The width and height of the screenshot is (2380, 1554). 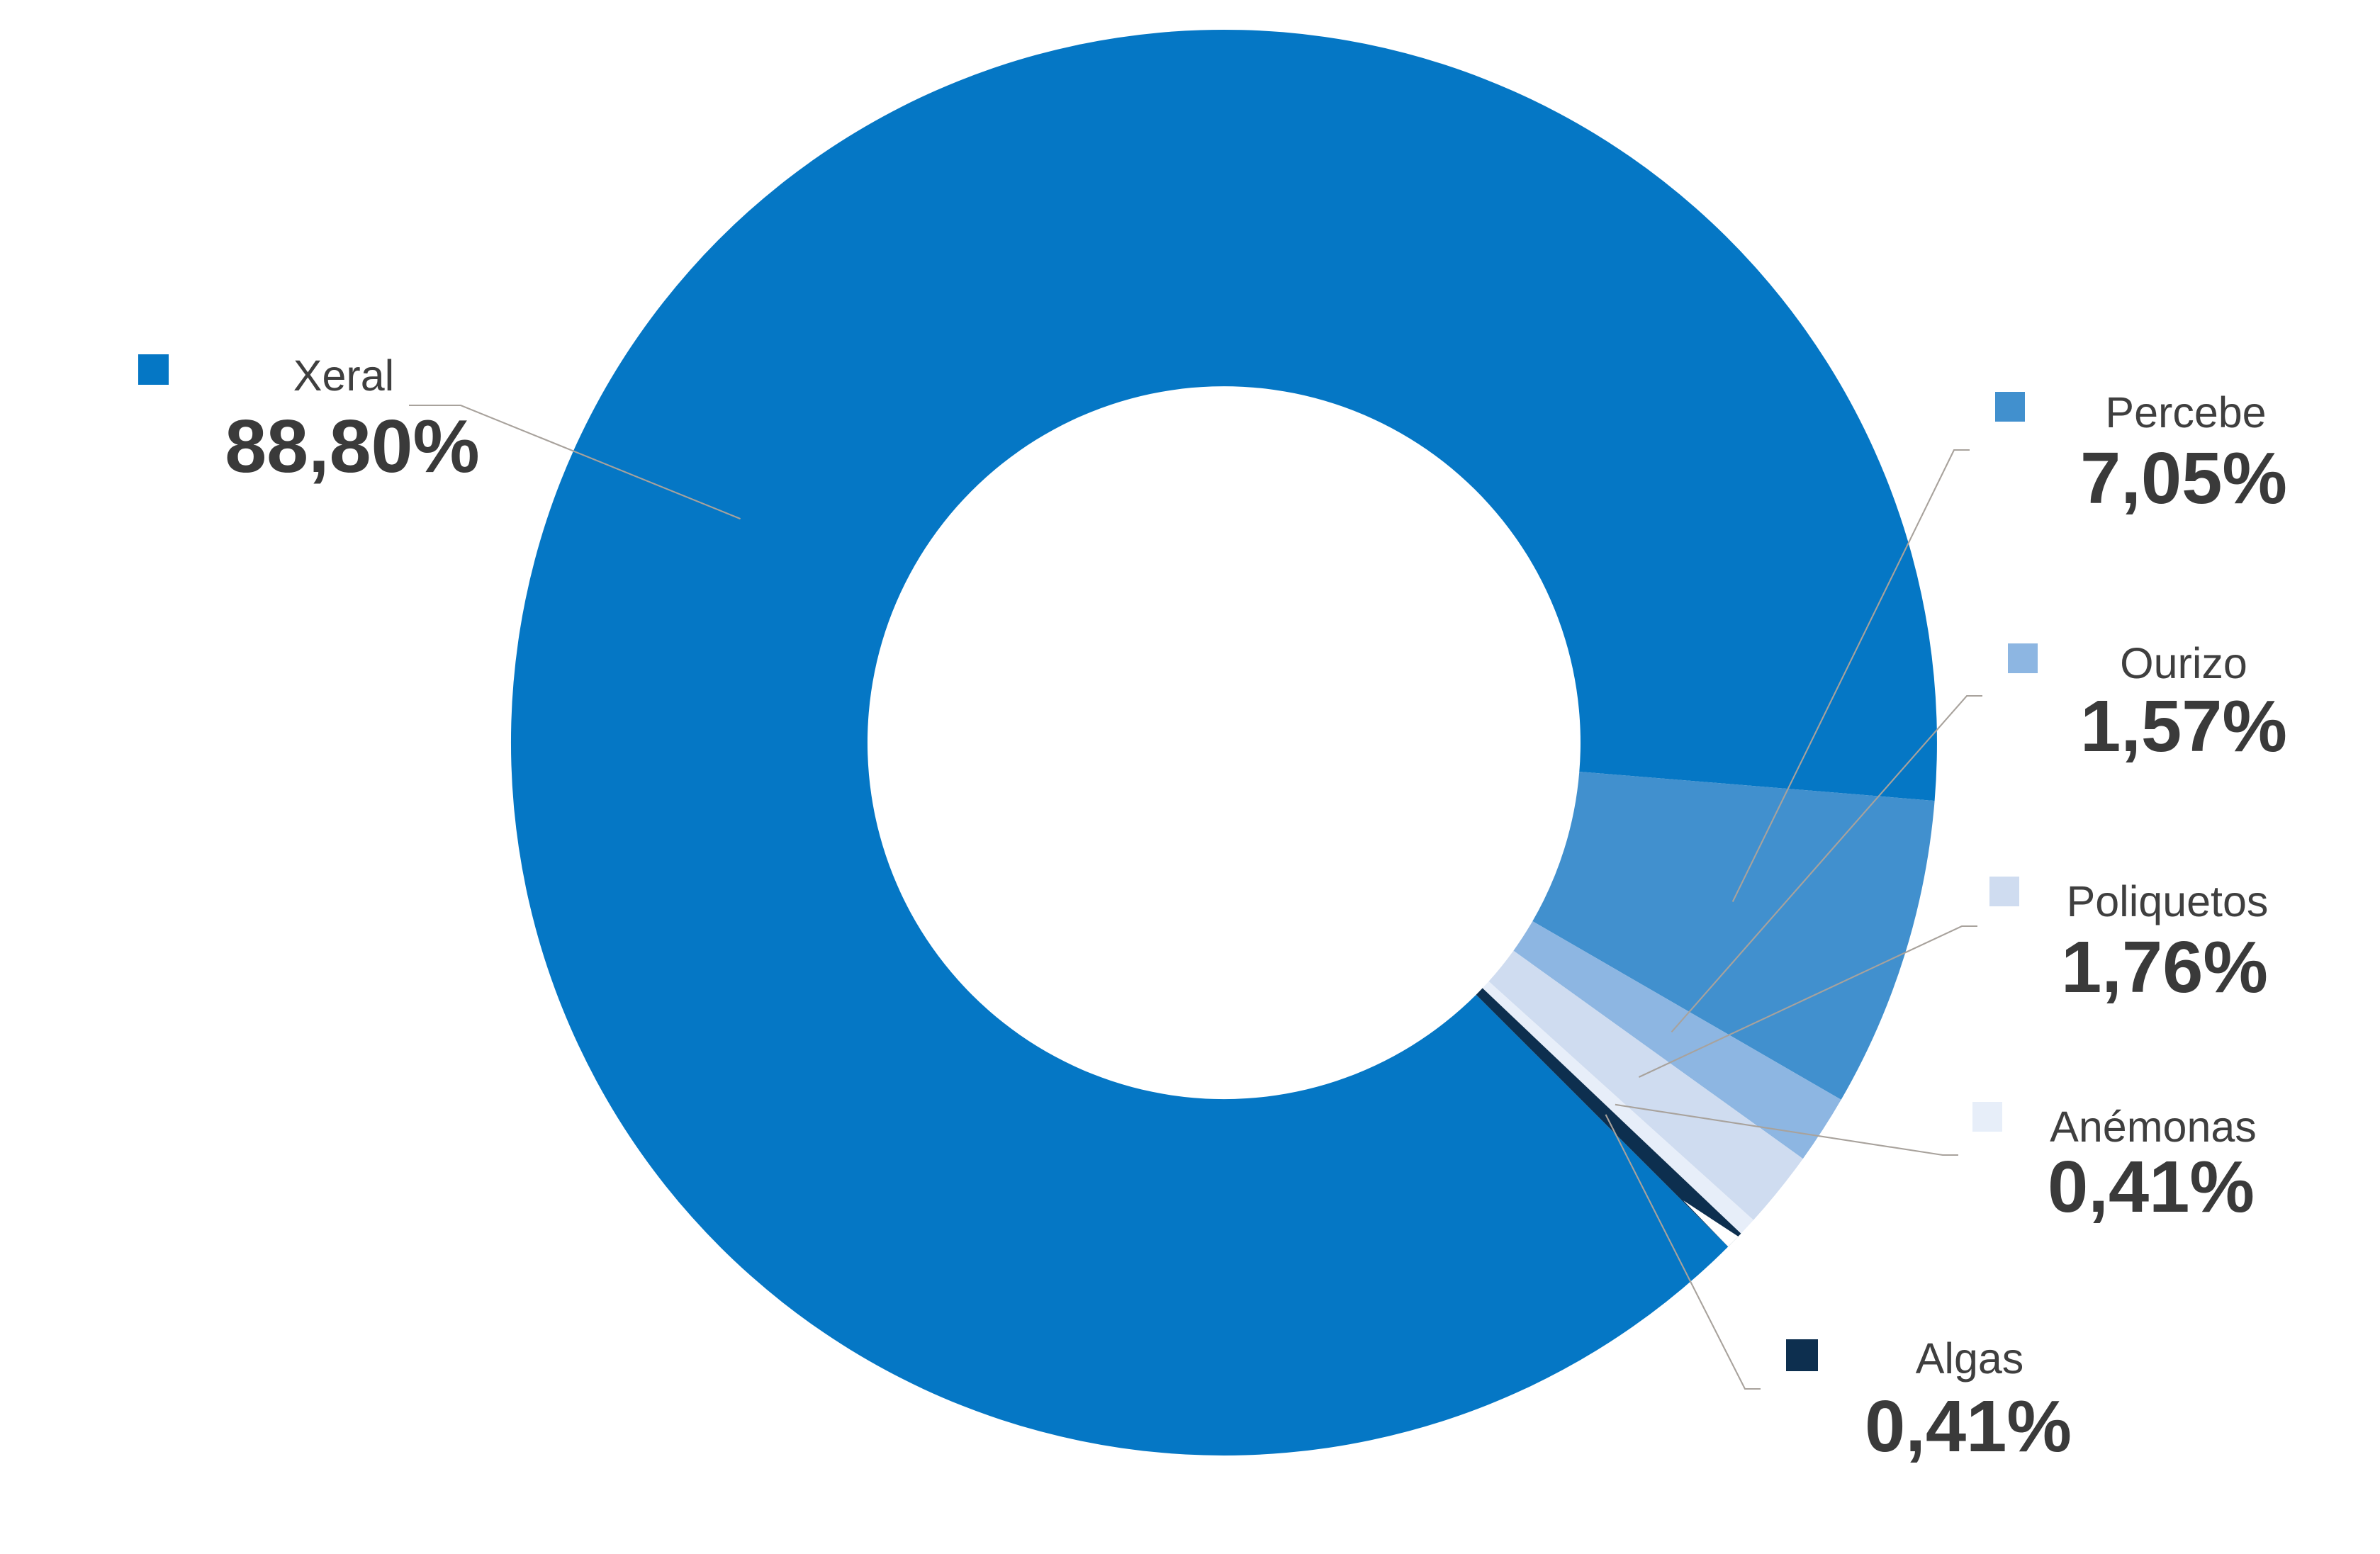 I want to click on svg-text: Algas, so click(x=1970, y=1358).